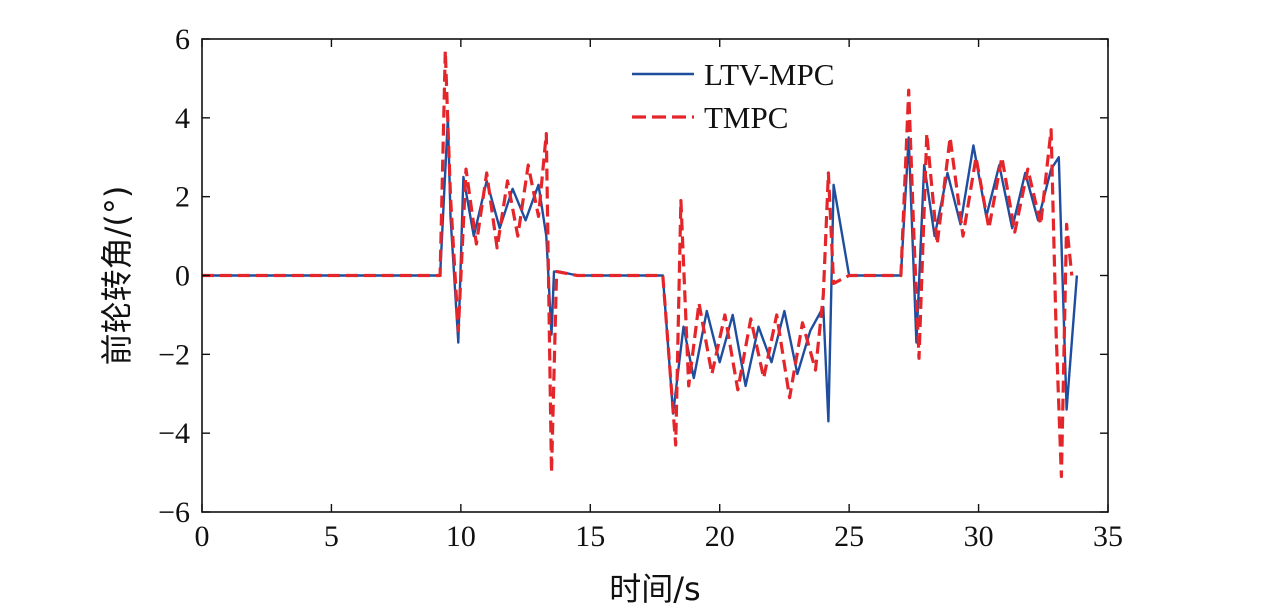 Image resolution: width=1276 pixels, height=611 pixels. I want to click on legend: LTV-MPC TMPC, so click(733, 96).